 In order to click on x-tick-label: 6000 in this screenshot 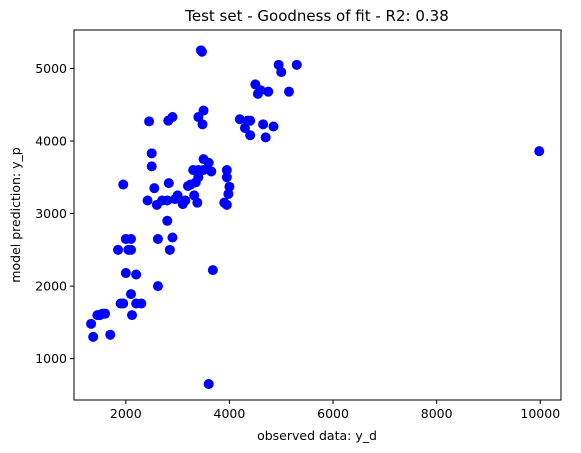, I will do `click(333, 413)`.